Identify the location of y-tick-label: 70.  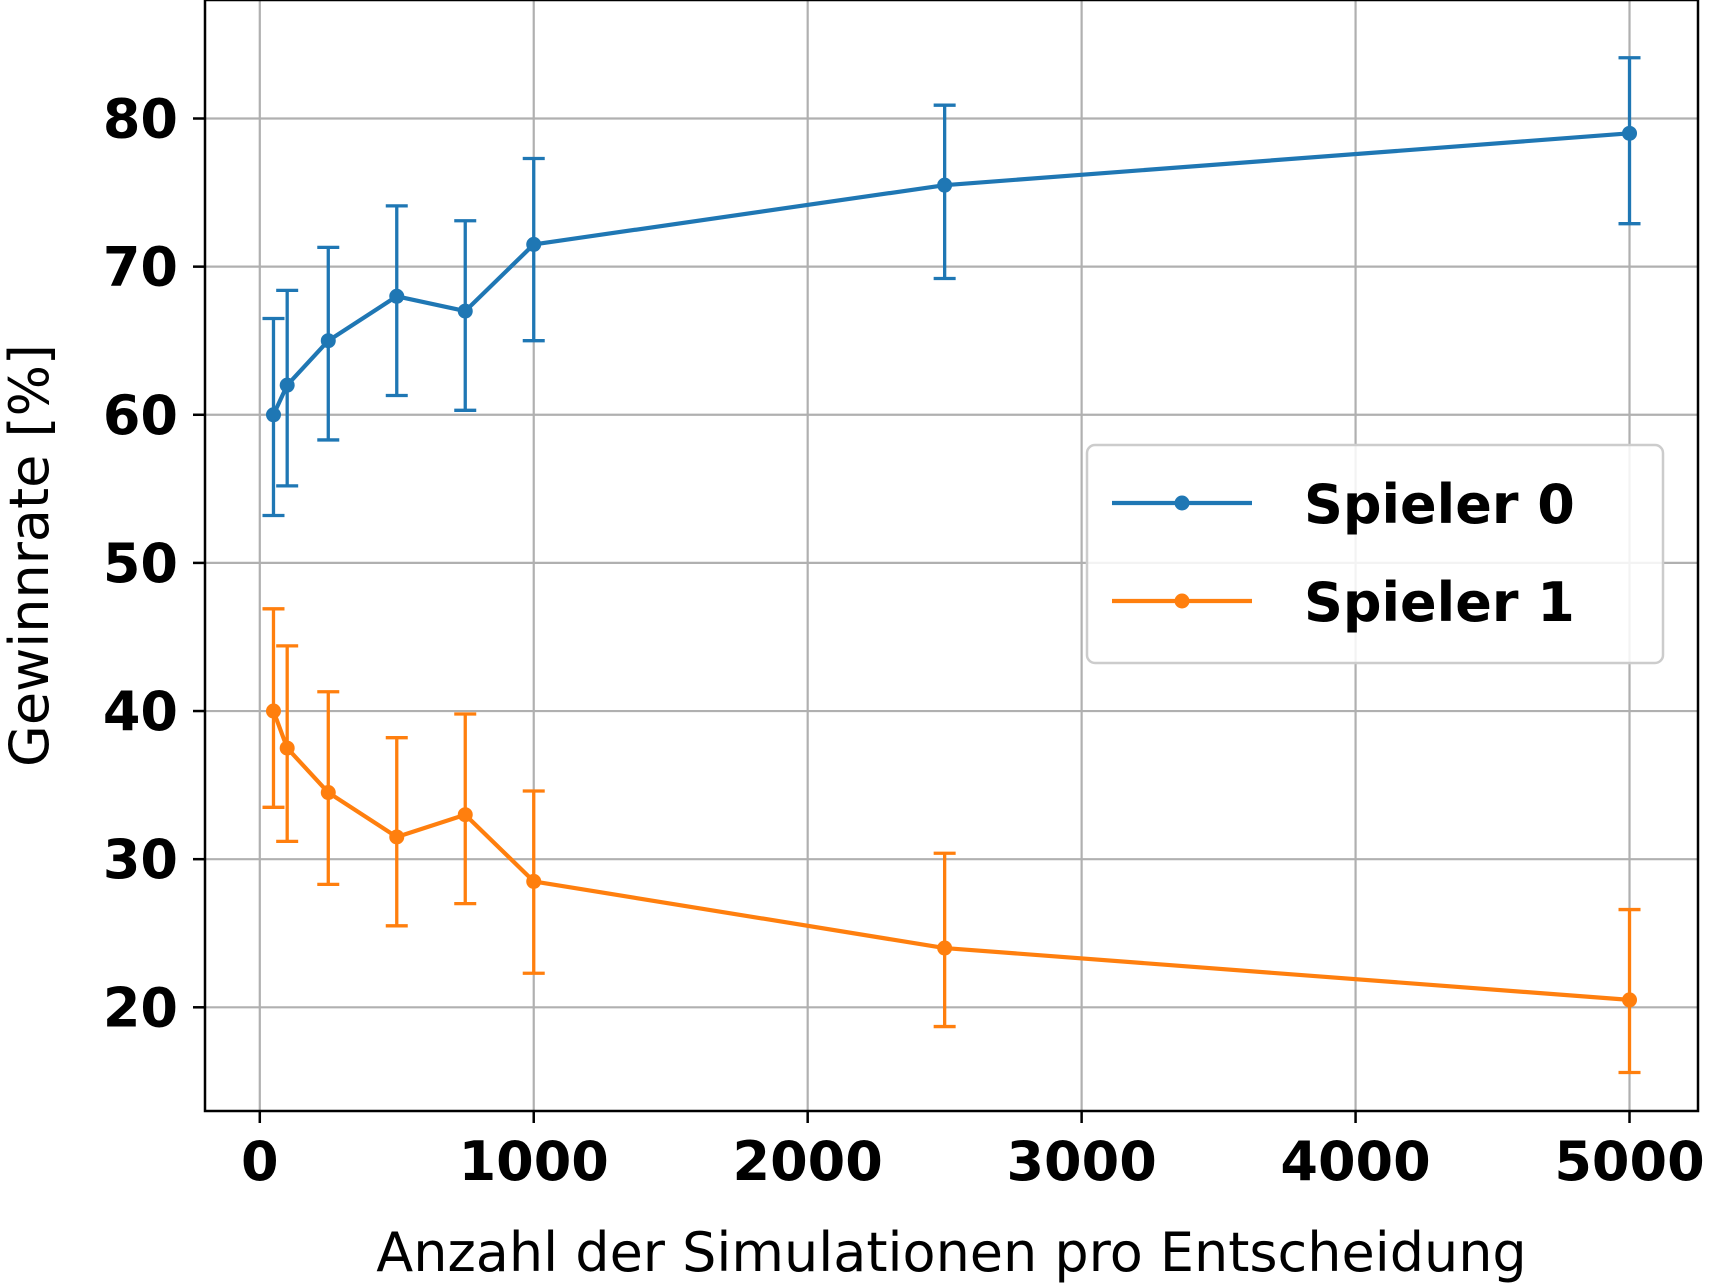
(140, 267).